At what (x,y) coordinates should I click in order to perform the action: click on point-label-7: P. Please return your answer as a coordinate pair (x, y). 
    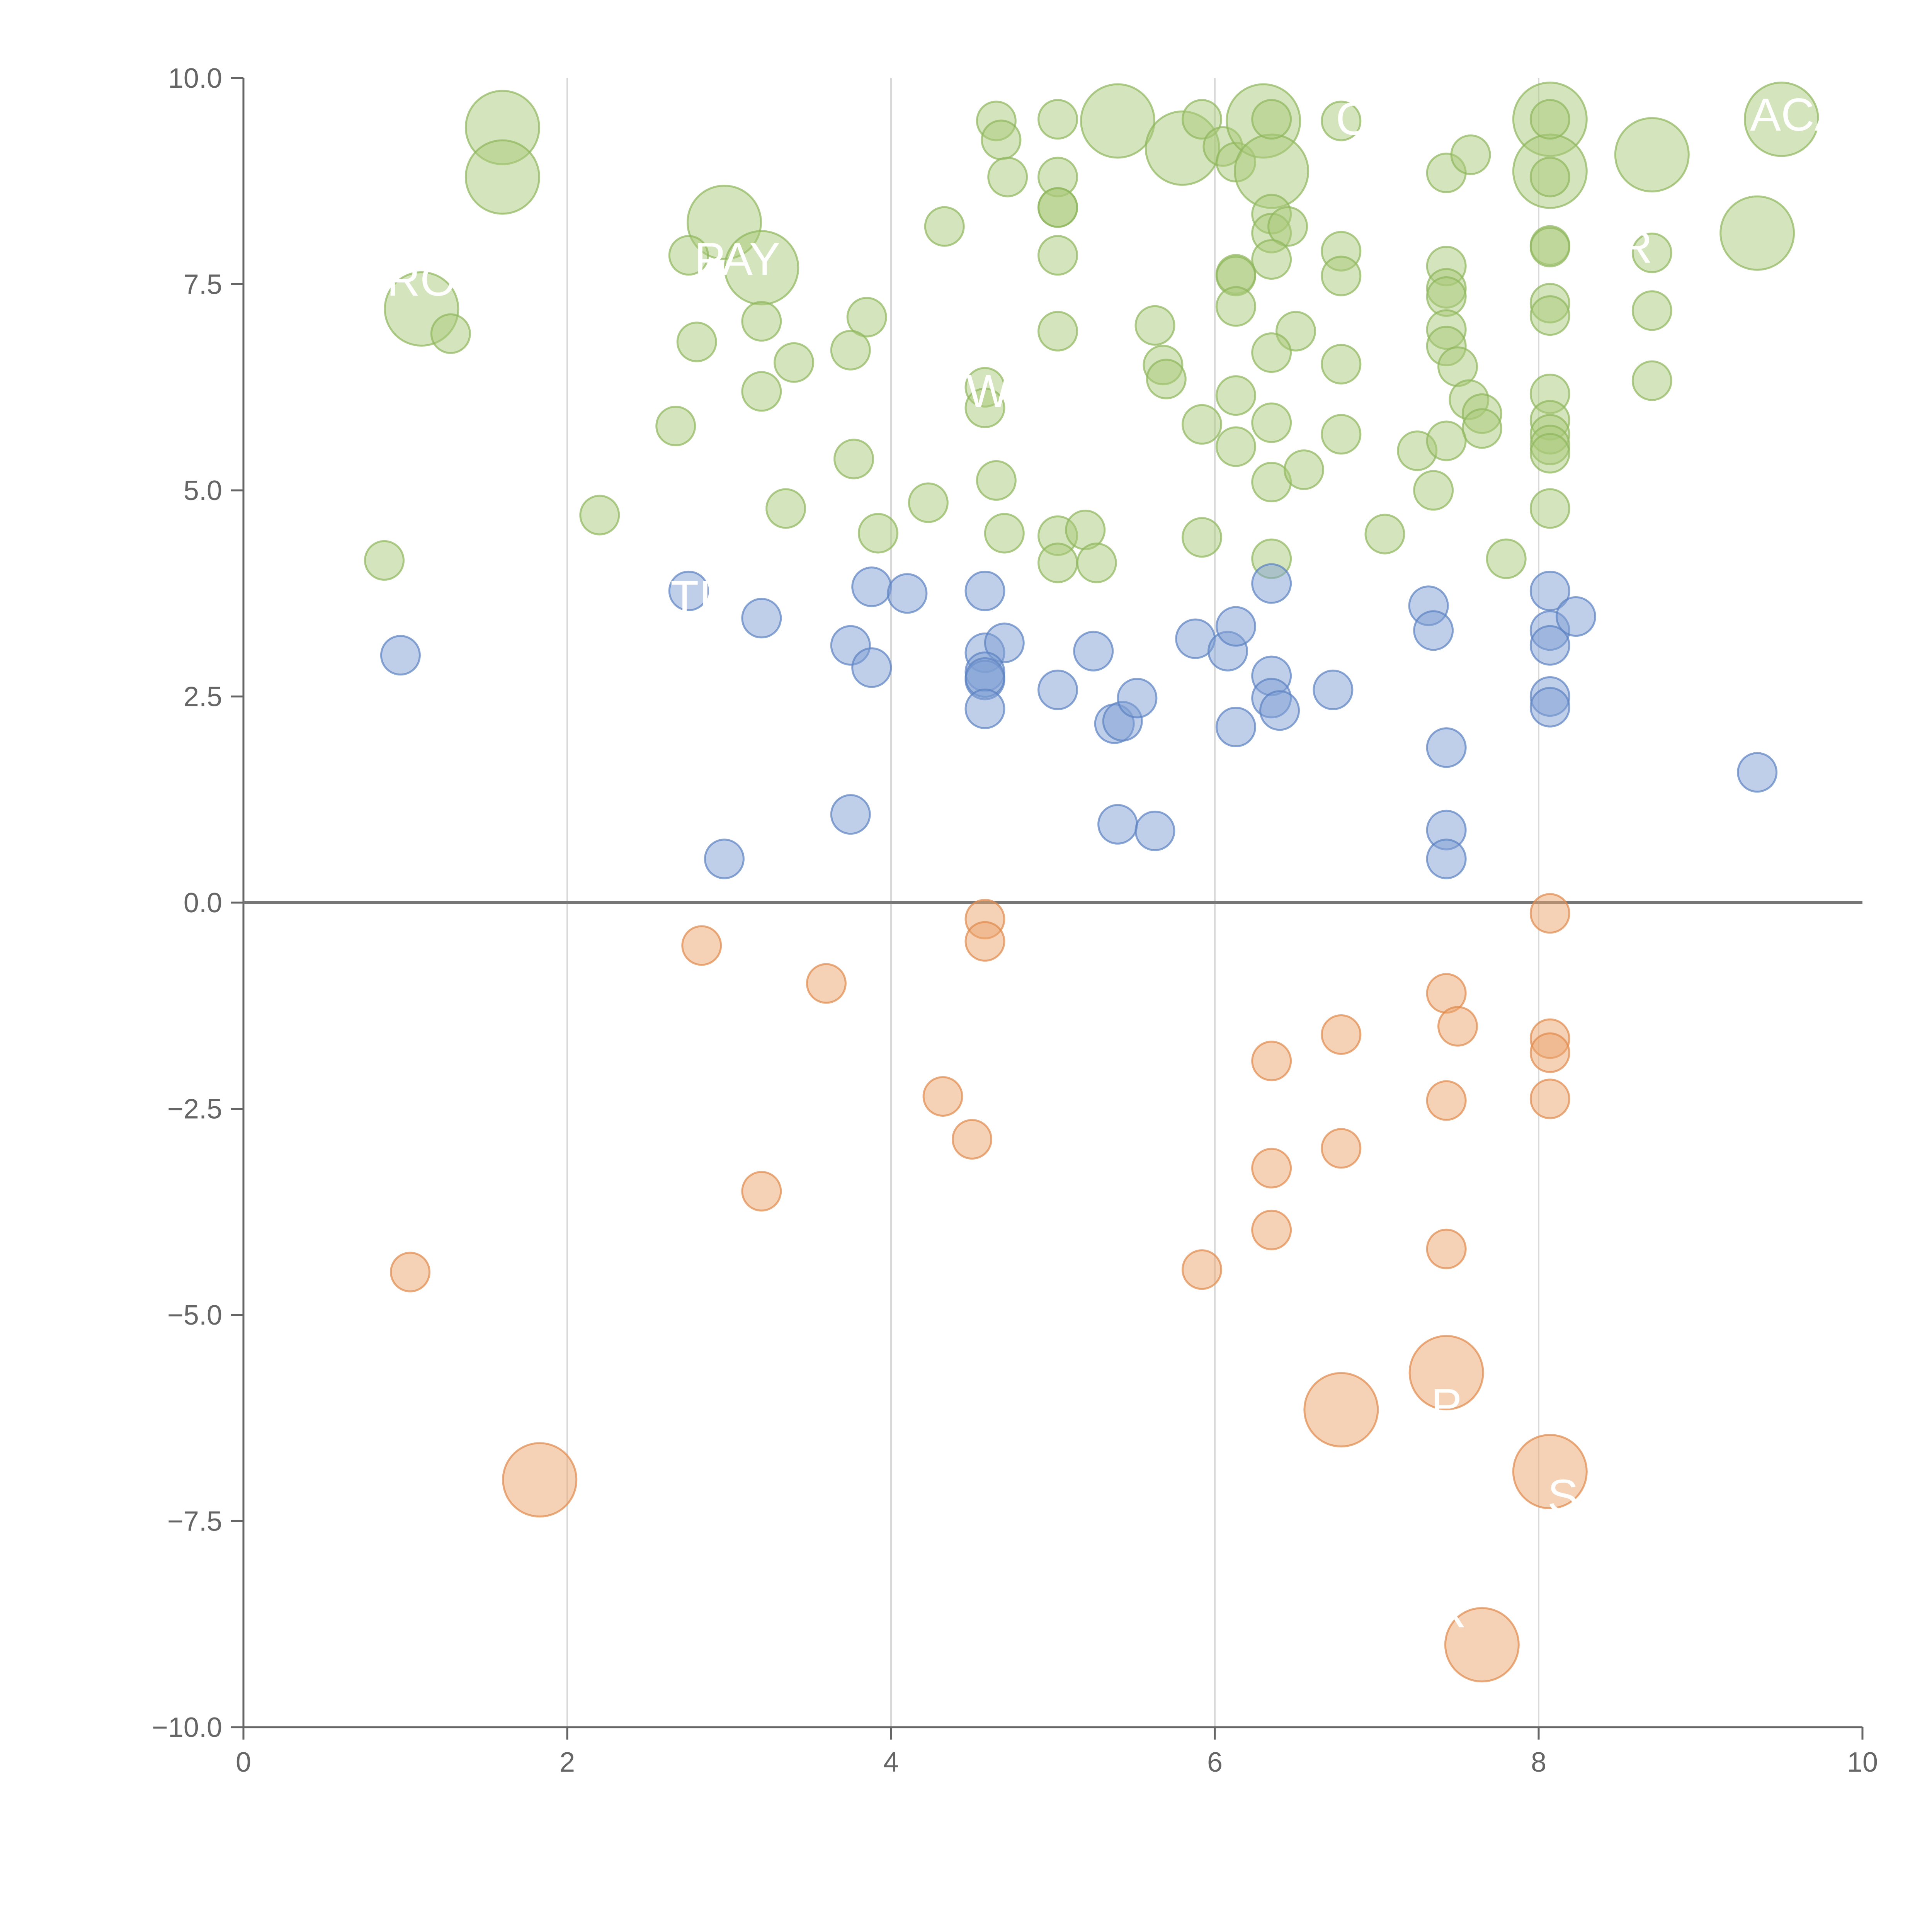
    Looking at the image, I should click on (1447, 1405).